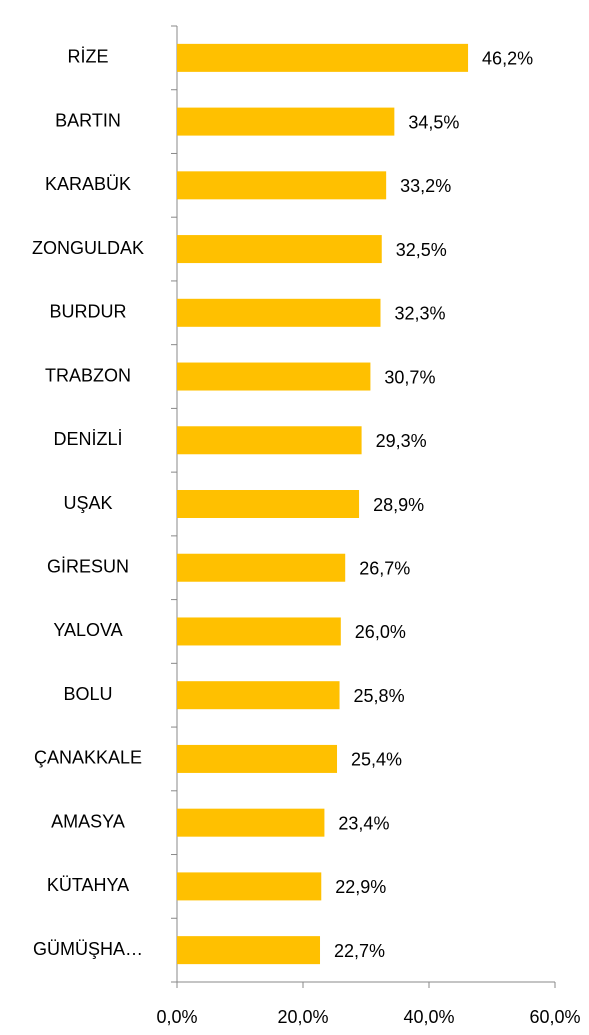 Image resolution: width=589 pixels, height=1035 pixels. Describe the element at coordinates (87, 630) in the screenshot. I see `y-tick-label: YALOVA` at that location.